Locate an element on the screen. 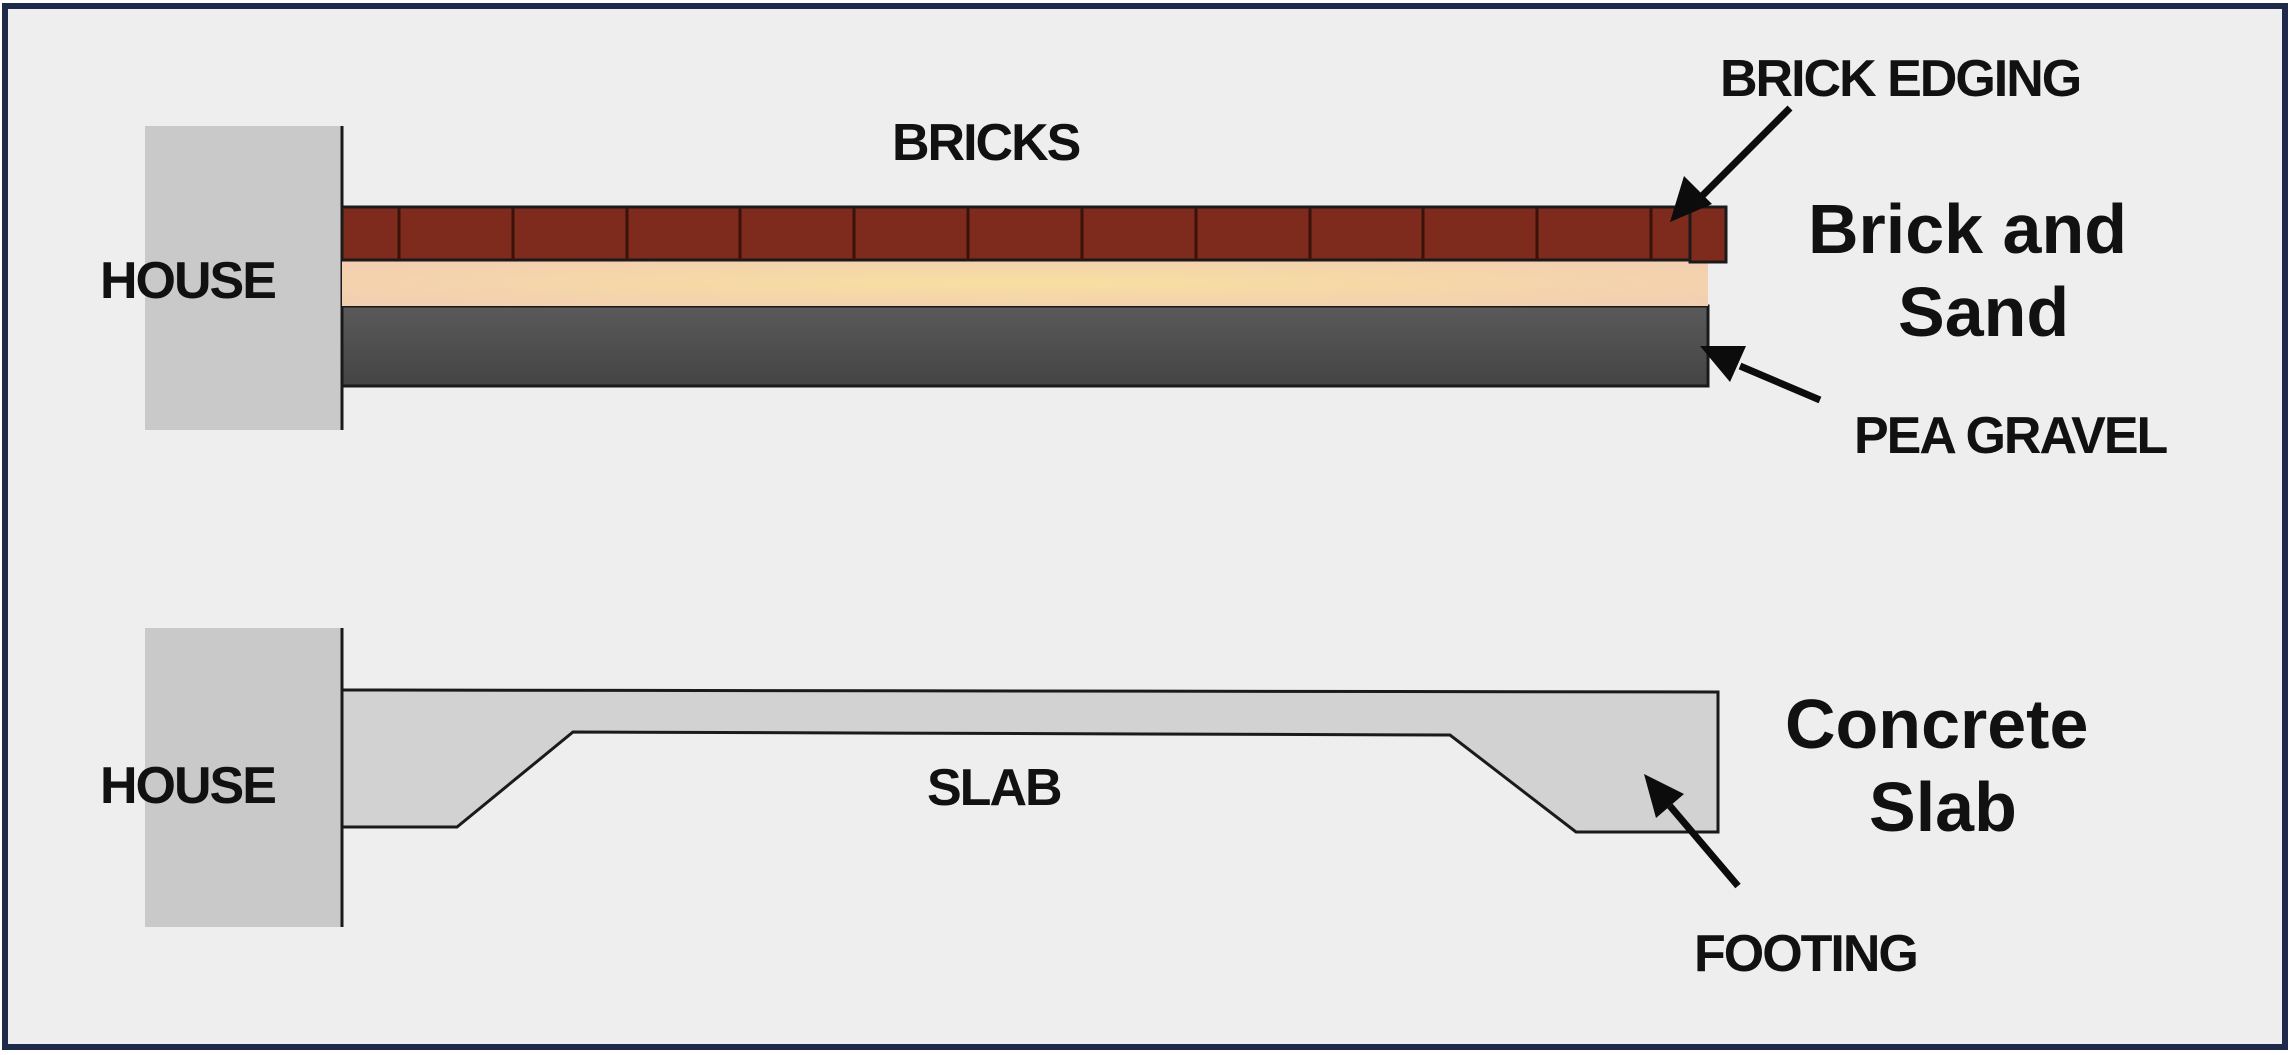 The image size is (2291, 1055). footing-label: FOOTING is located at coordinates (1805, 954).